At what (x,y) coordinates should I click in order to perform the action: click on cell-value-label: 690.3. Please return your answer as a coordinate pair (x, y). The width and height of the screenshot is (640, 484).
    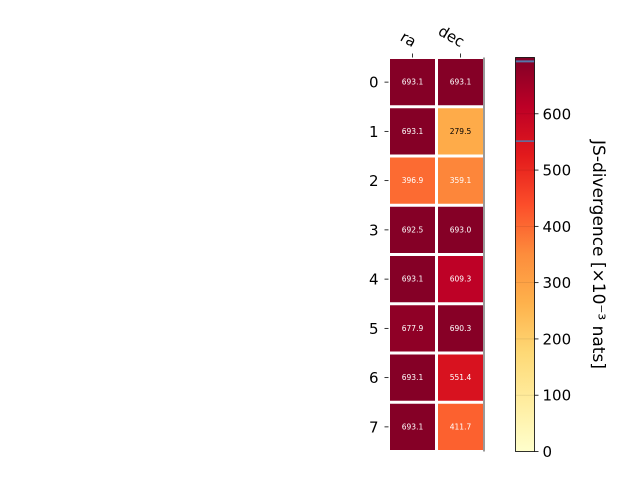
    Looking at the image, I should click on (461, 328).